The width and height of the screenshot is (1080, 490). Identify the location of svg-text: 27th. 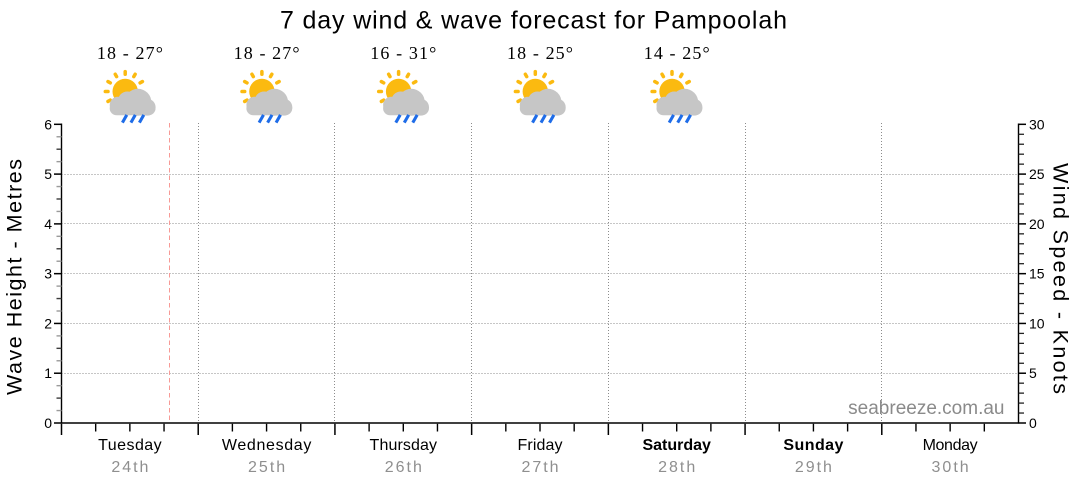
(539, 467).